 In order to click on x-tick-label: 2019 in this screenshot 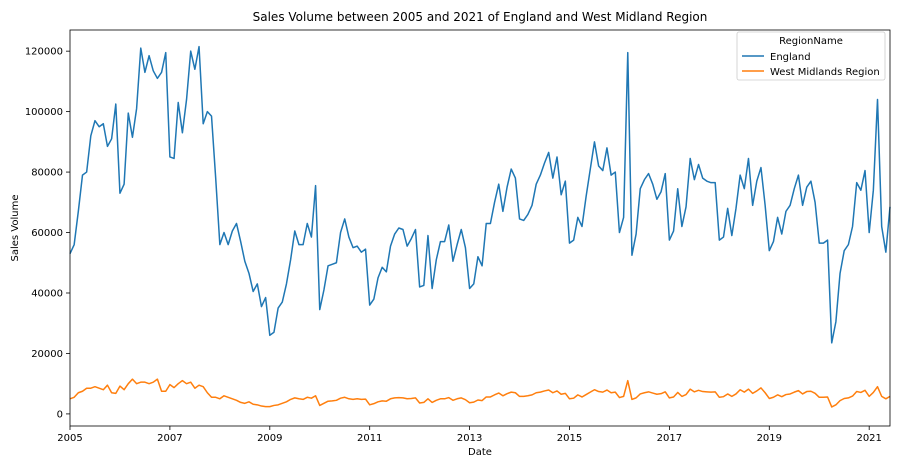, I will do `click(769, 438)`.